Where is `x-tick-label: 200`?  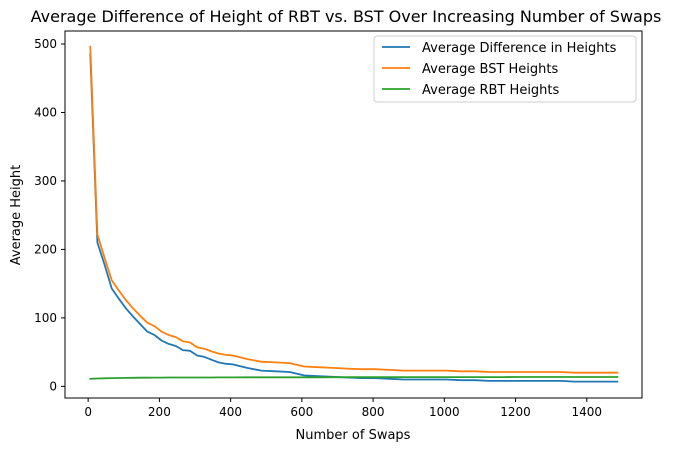
x-tick-label: 200 is located at coordinates (159, 412).